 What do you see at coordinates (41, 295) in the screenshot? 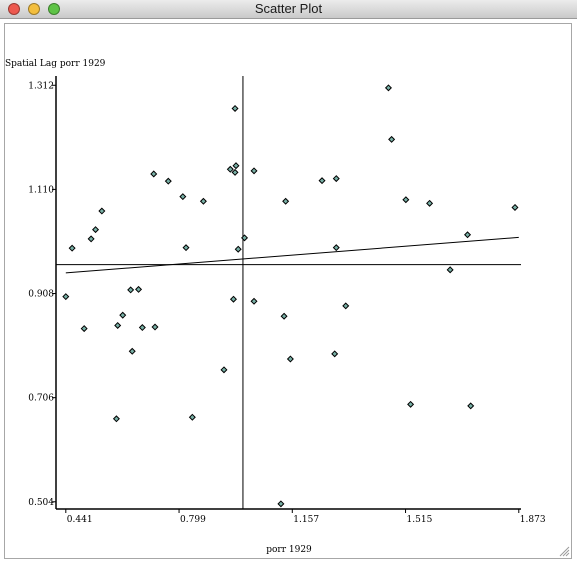
I see `y-tick-label: 0.908` at bounding box center [41, 295].